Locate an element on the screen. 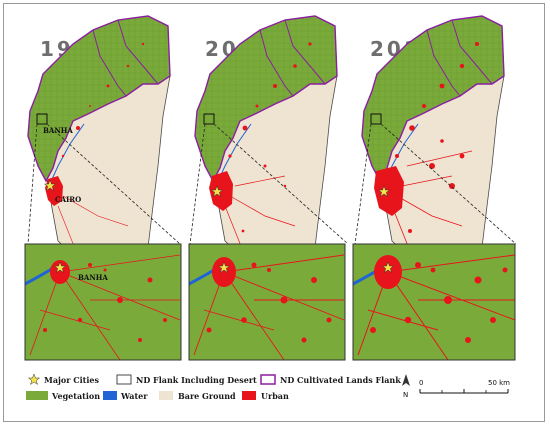 Image resolution: width=550 pixels, height=427 pixels. north-arrow-icon is located at coordinates (406, 380).